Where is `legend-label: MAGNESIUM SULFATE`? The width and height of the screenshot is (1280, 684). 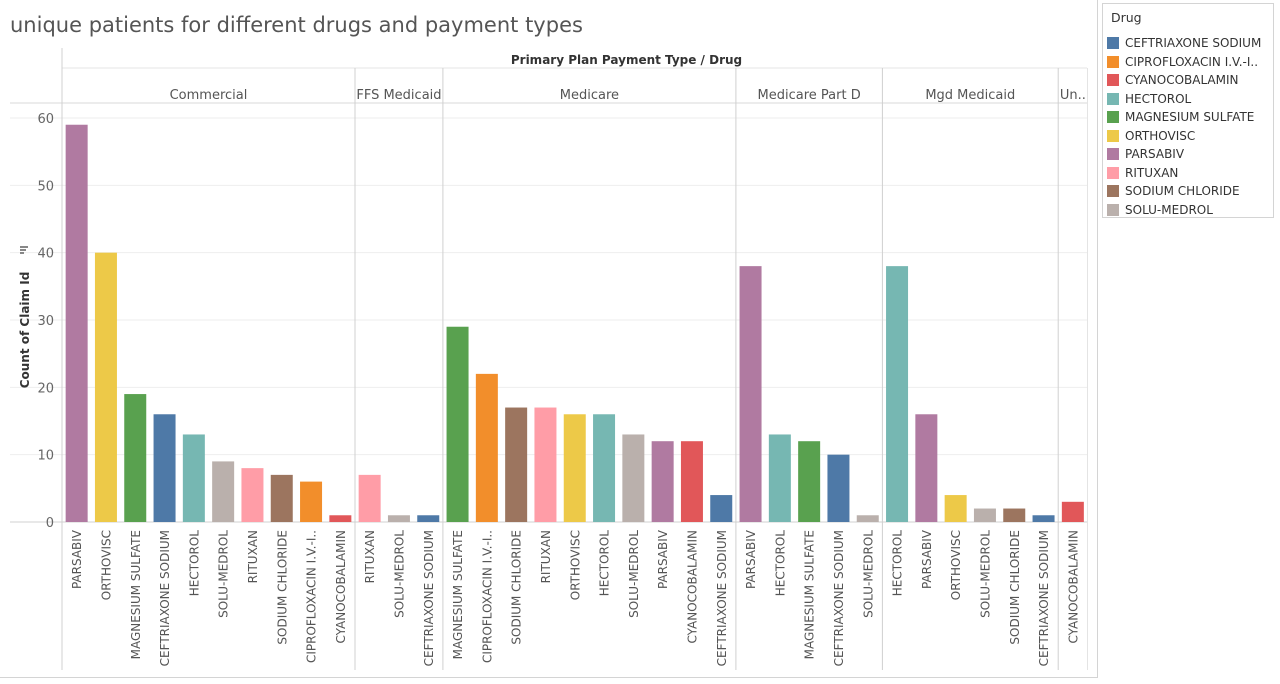 legend-label: MAGNESIUM SULFATE is located at coordinates (1190, 117).